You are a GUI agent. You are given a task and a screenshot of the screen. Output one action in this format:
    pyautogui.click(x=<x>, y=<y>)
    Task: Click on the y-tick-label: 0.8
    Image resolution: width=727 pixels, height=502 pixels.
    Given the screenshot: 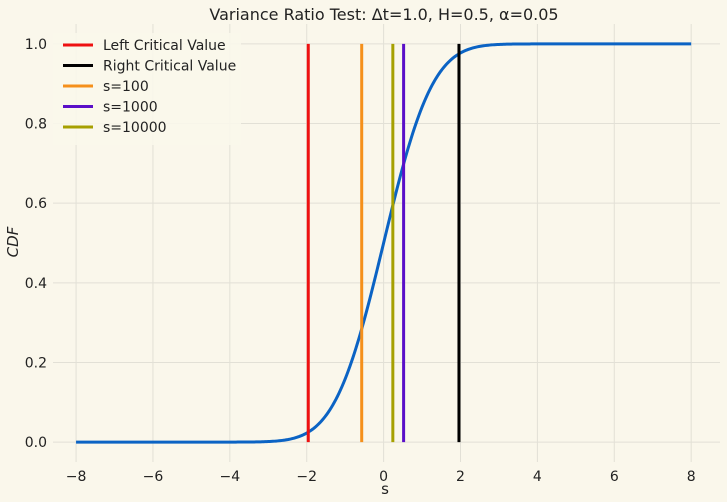 What is the action you would take?
    pyautogui.click(x=36, y=125)
    